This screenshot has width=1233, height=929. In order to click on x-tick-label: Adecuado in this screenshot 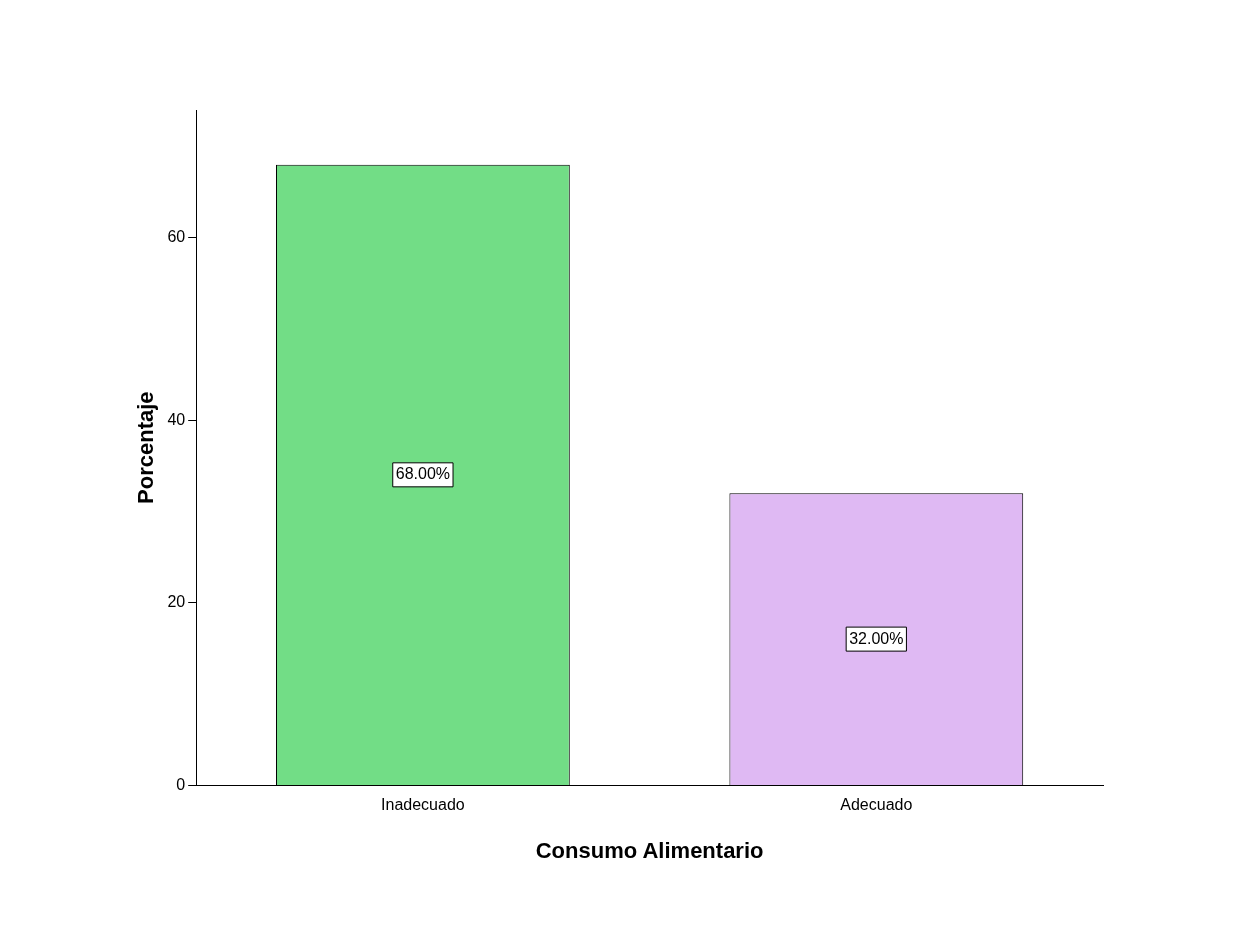, I will do `click(876, 805)`.